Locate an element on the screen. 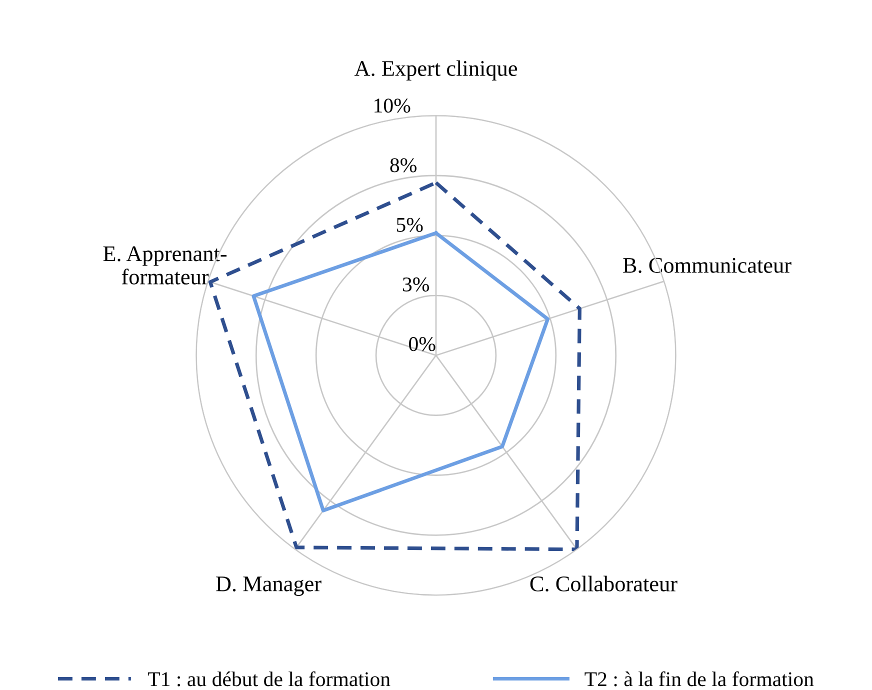 This screenshot has height=690, width=872. legend-label: T1 : au début de la formation is located at coordinates (269, 678).